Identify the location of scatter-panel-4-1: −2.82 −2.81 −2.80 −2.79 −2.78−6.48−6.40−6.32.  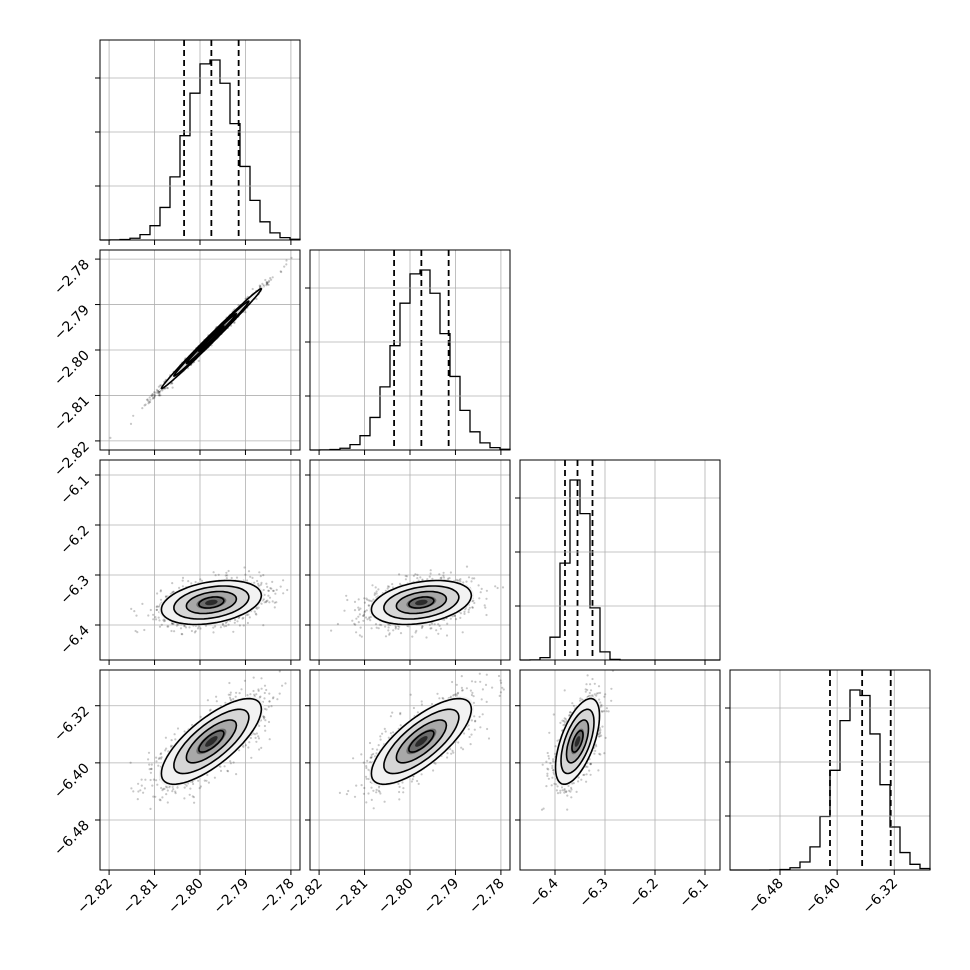
(176, 793).